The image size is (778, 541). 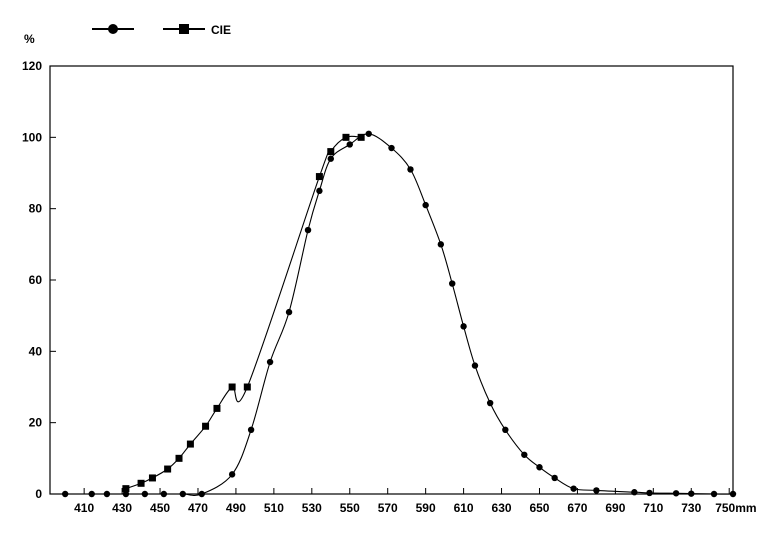 I want to click on y-tick-label: 20, so click(x=36, y=423).